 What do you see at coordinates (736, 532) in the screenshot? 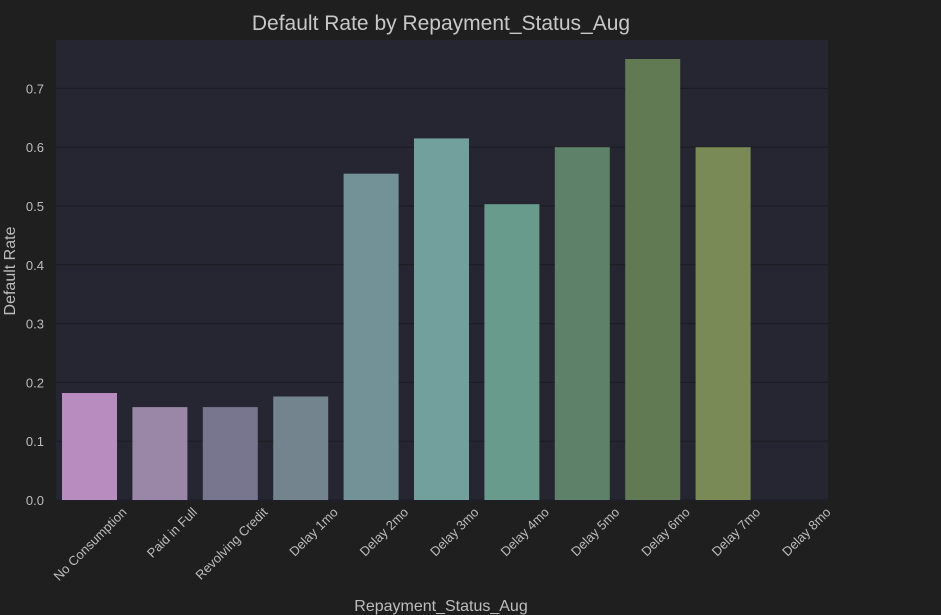
I see `x-tick-label: Delay 7mo` at bounding box center [736, 532].